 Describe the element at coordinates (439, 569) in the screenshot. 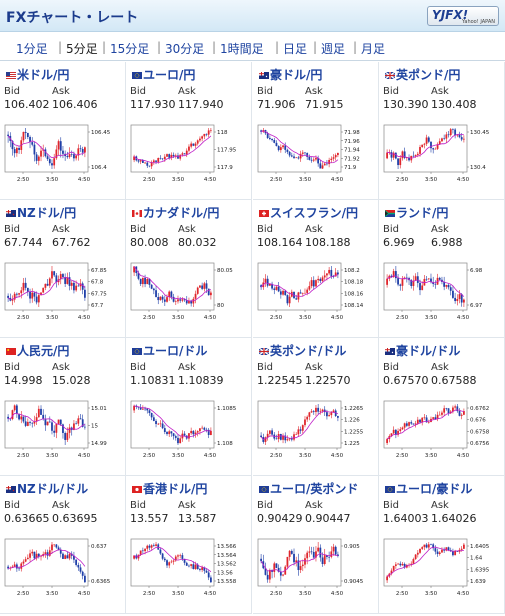

I see `candlestick-chart: 1.6405 1.64 1.6395 1.639 2:50 3:50 4:50` at that location.